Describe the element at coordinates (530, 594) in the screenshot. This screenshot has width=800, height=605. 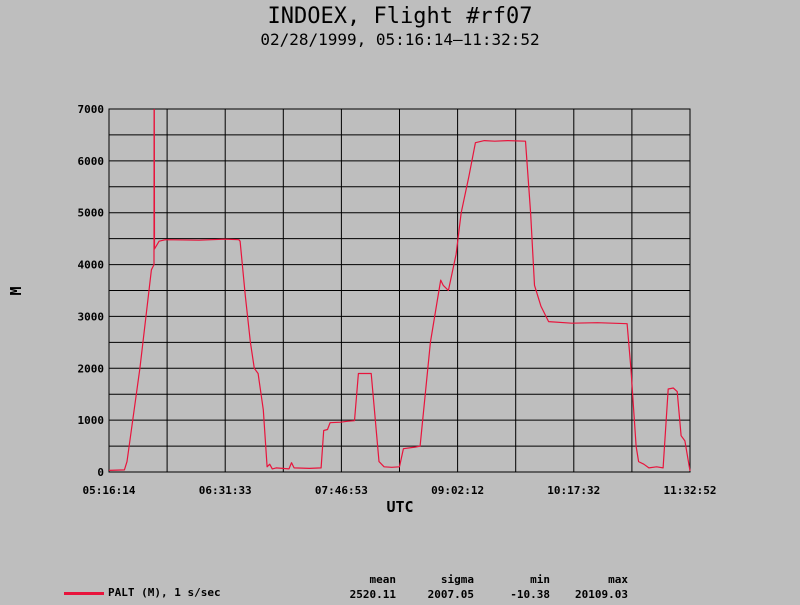
I see `stat-value-min: -10.38` at that location.